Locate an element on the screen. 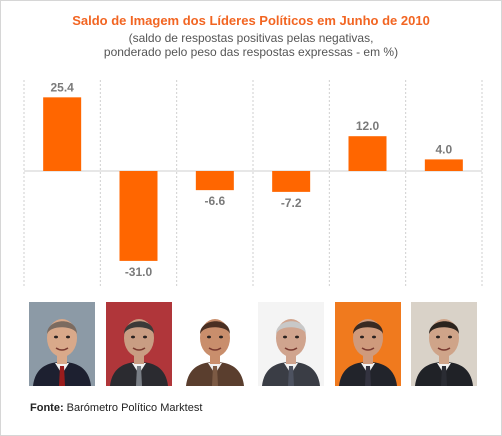 This screenshot has width=502, height=436. source-note: Fonte: Barómetro Político Marktest is located at coordinates (116, 408).